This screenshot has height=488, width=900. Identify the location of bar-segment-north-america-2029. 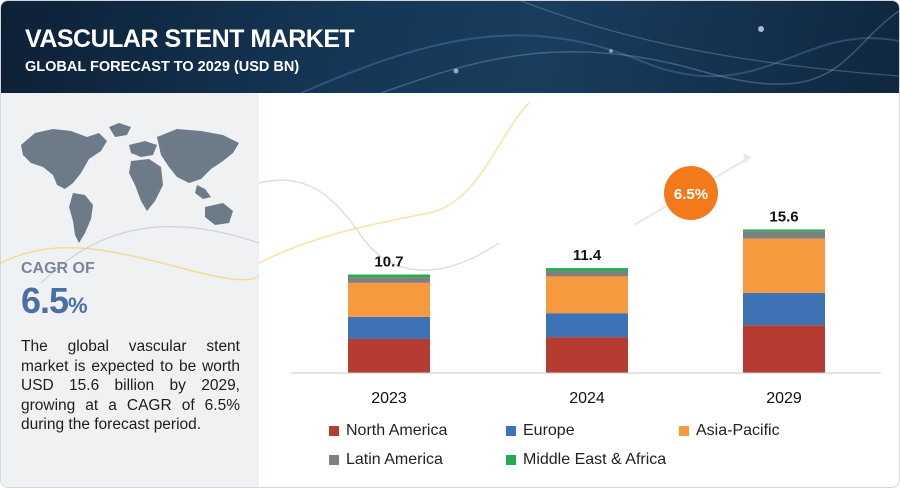
(784, 349).